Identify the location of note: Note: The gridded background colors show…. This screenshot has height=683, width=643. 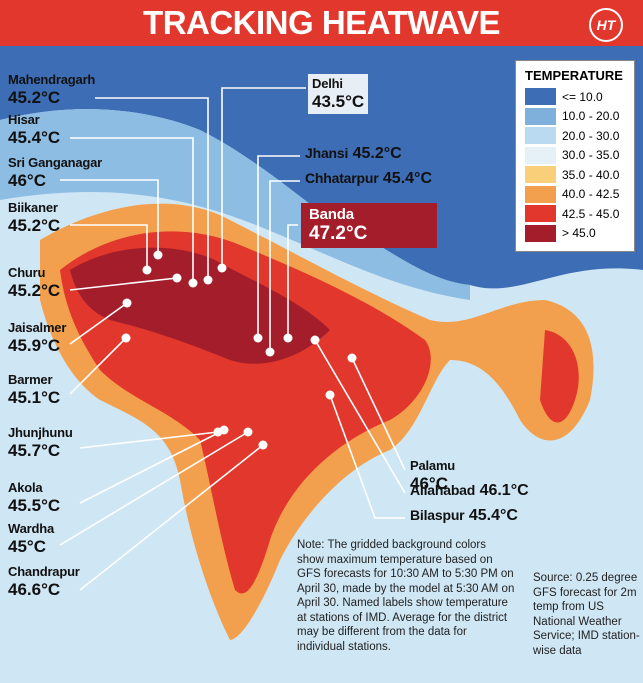
(406, 596).